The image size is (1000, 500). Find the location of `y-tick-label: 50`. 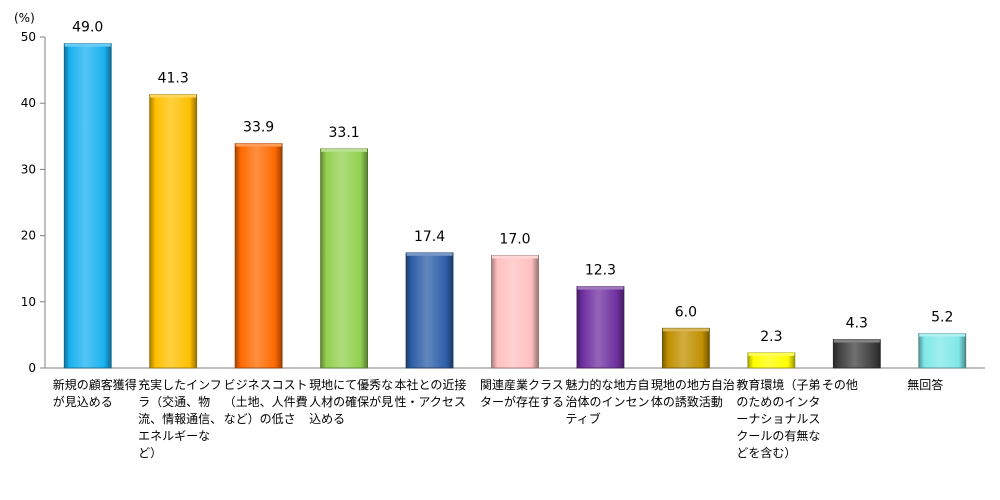

y-tick-label: 50 is located at coordinates (28, 37).